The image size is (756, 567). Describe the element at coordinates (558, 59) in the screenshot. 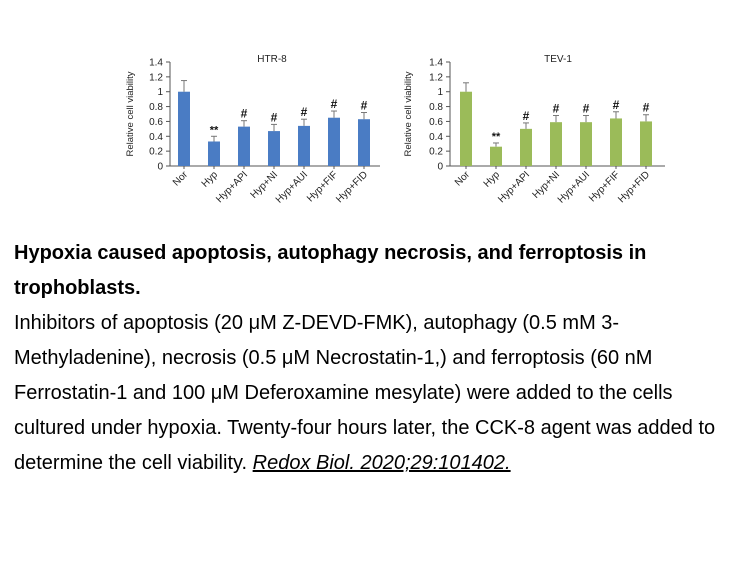

I see `chart-title: TEV-1` at that location.